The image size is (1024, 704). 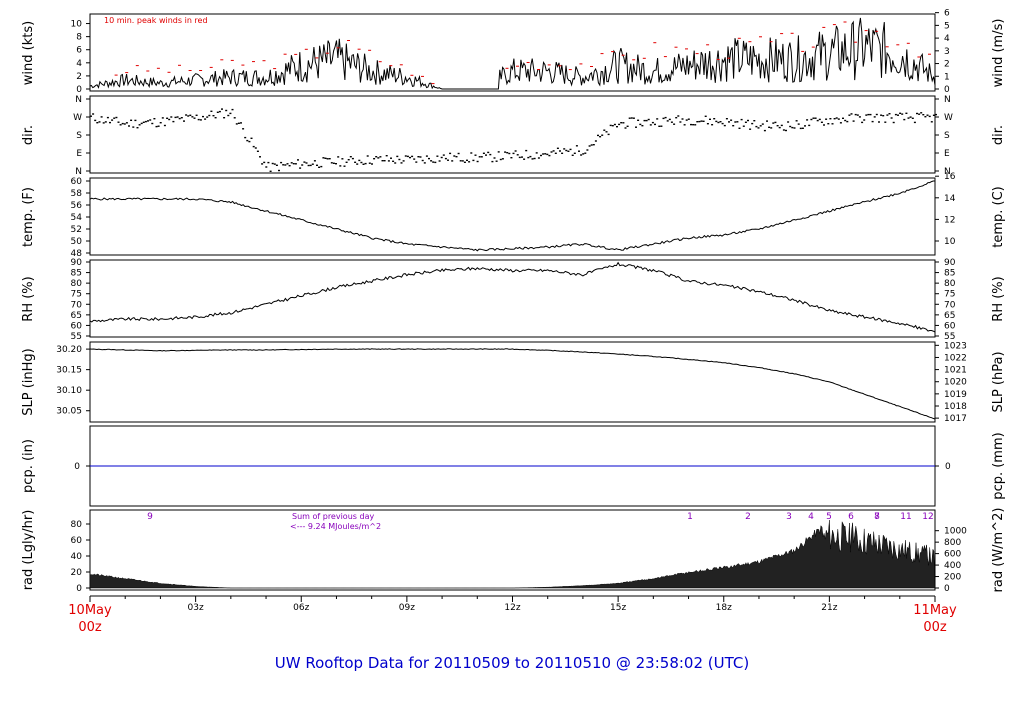 What do you see at coordinates (333, 516) in the screenshot?
I see `rad-note-line1: Sum of previous day` at bounding box center [333, 516].